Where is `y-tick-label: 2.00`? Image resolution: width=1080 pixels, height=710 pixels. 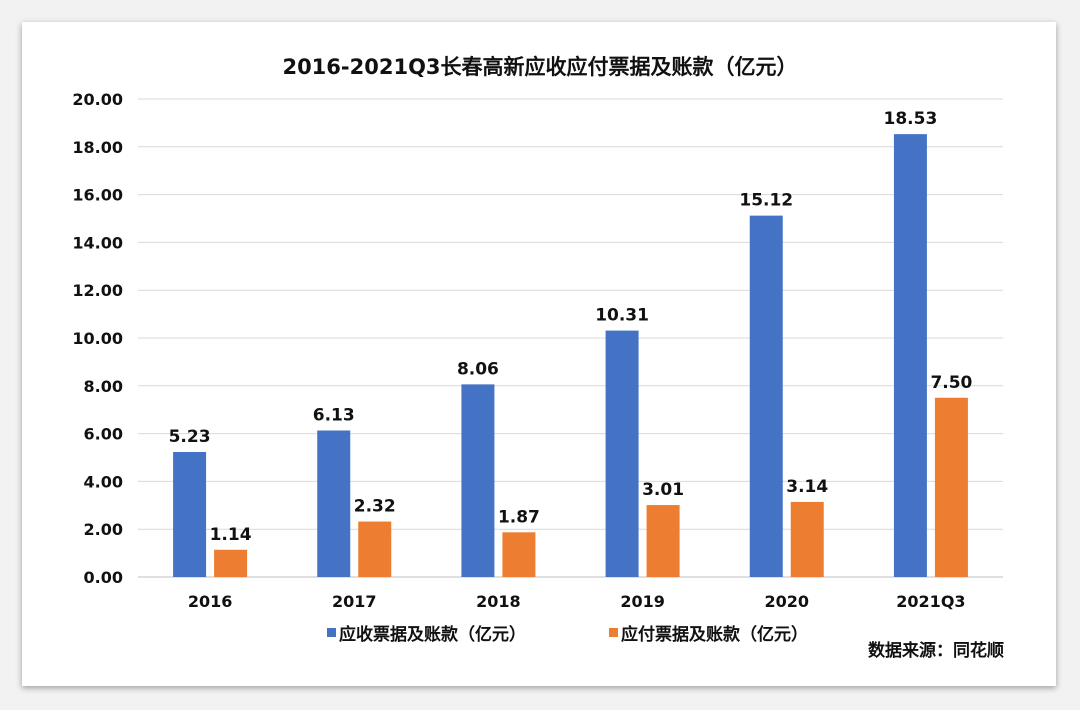 y-tick-label: 2.00 is located at coordinates (103, 529).